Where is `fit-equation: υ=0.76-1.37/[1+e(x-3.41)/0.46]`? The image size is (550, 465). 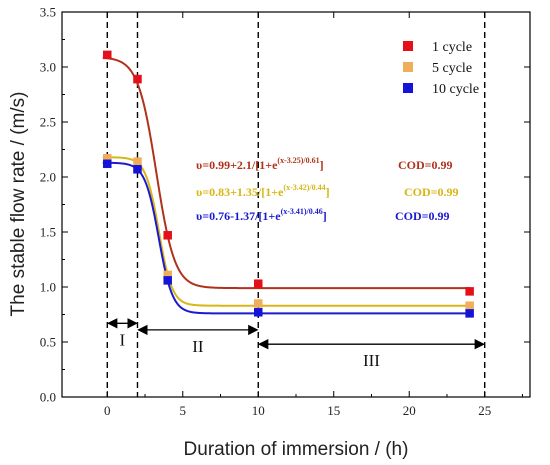 fit-equation: υ=0.76-1.37/[1+e(x-3.41)/0.46] is located at coordinates (261, 215).